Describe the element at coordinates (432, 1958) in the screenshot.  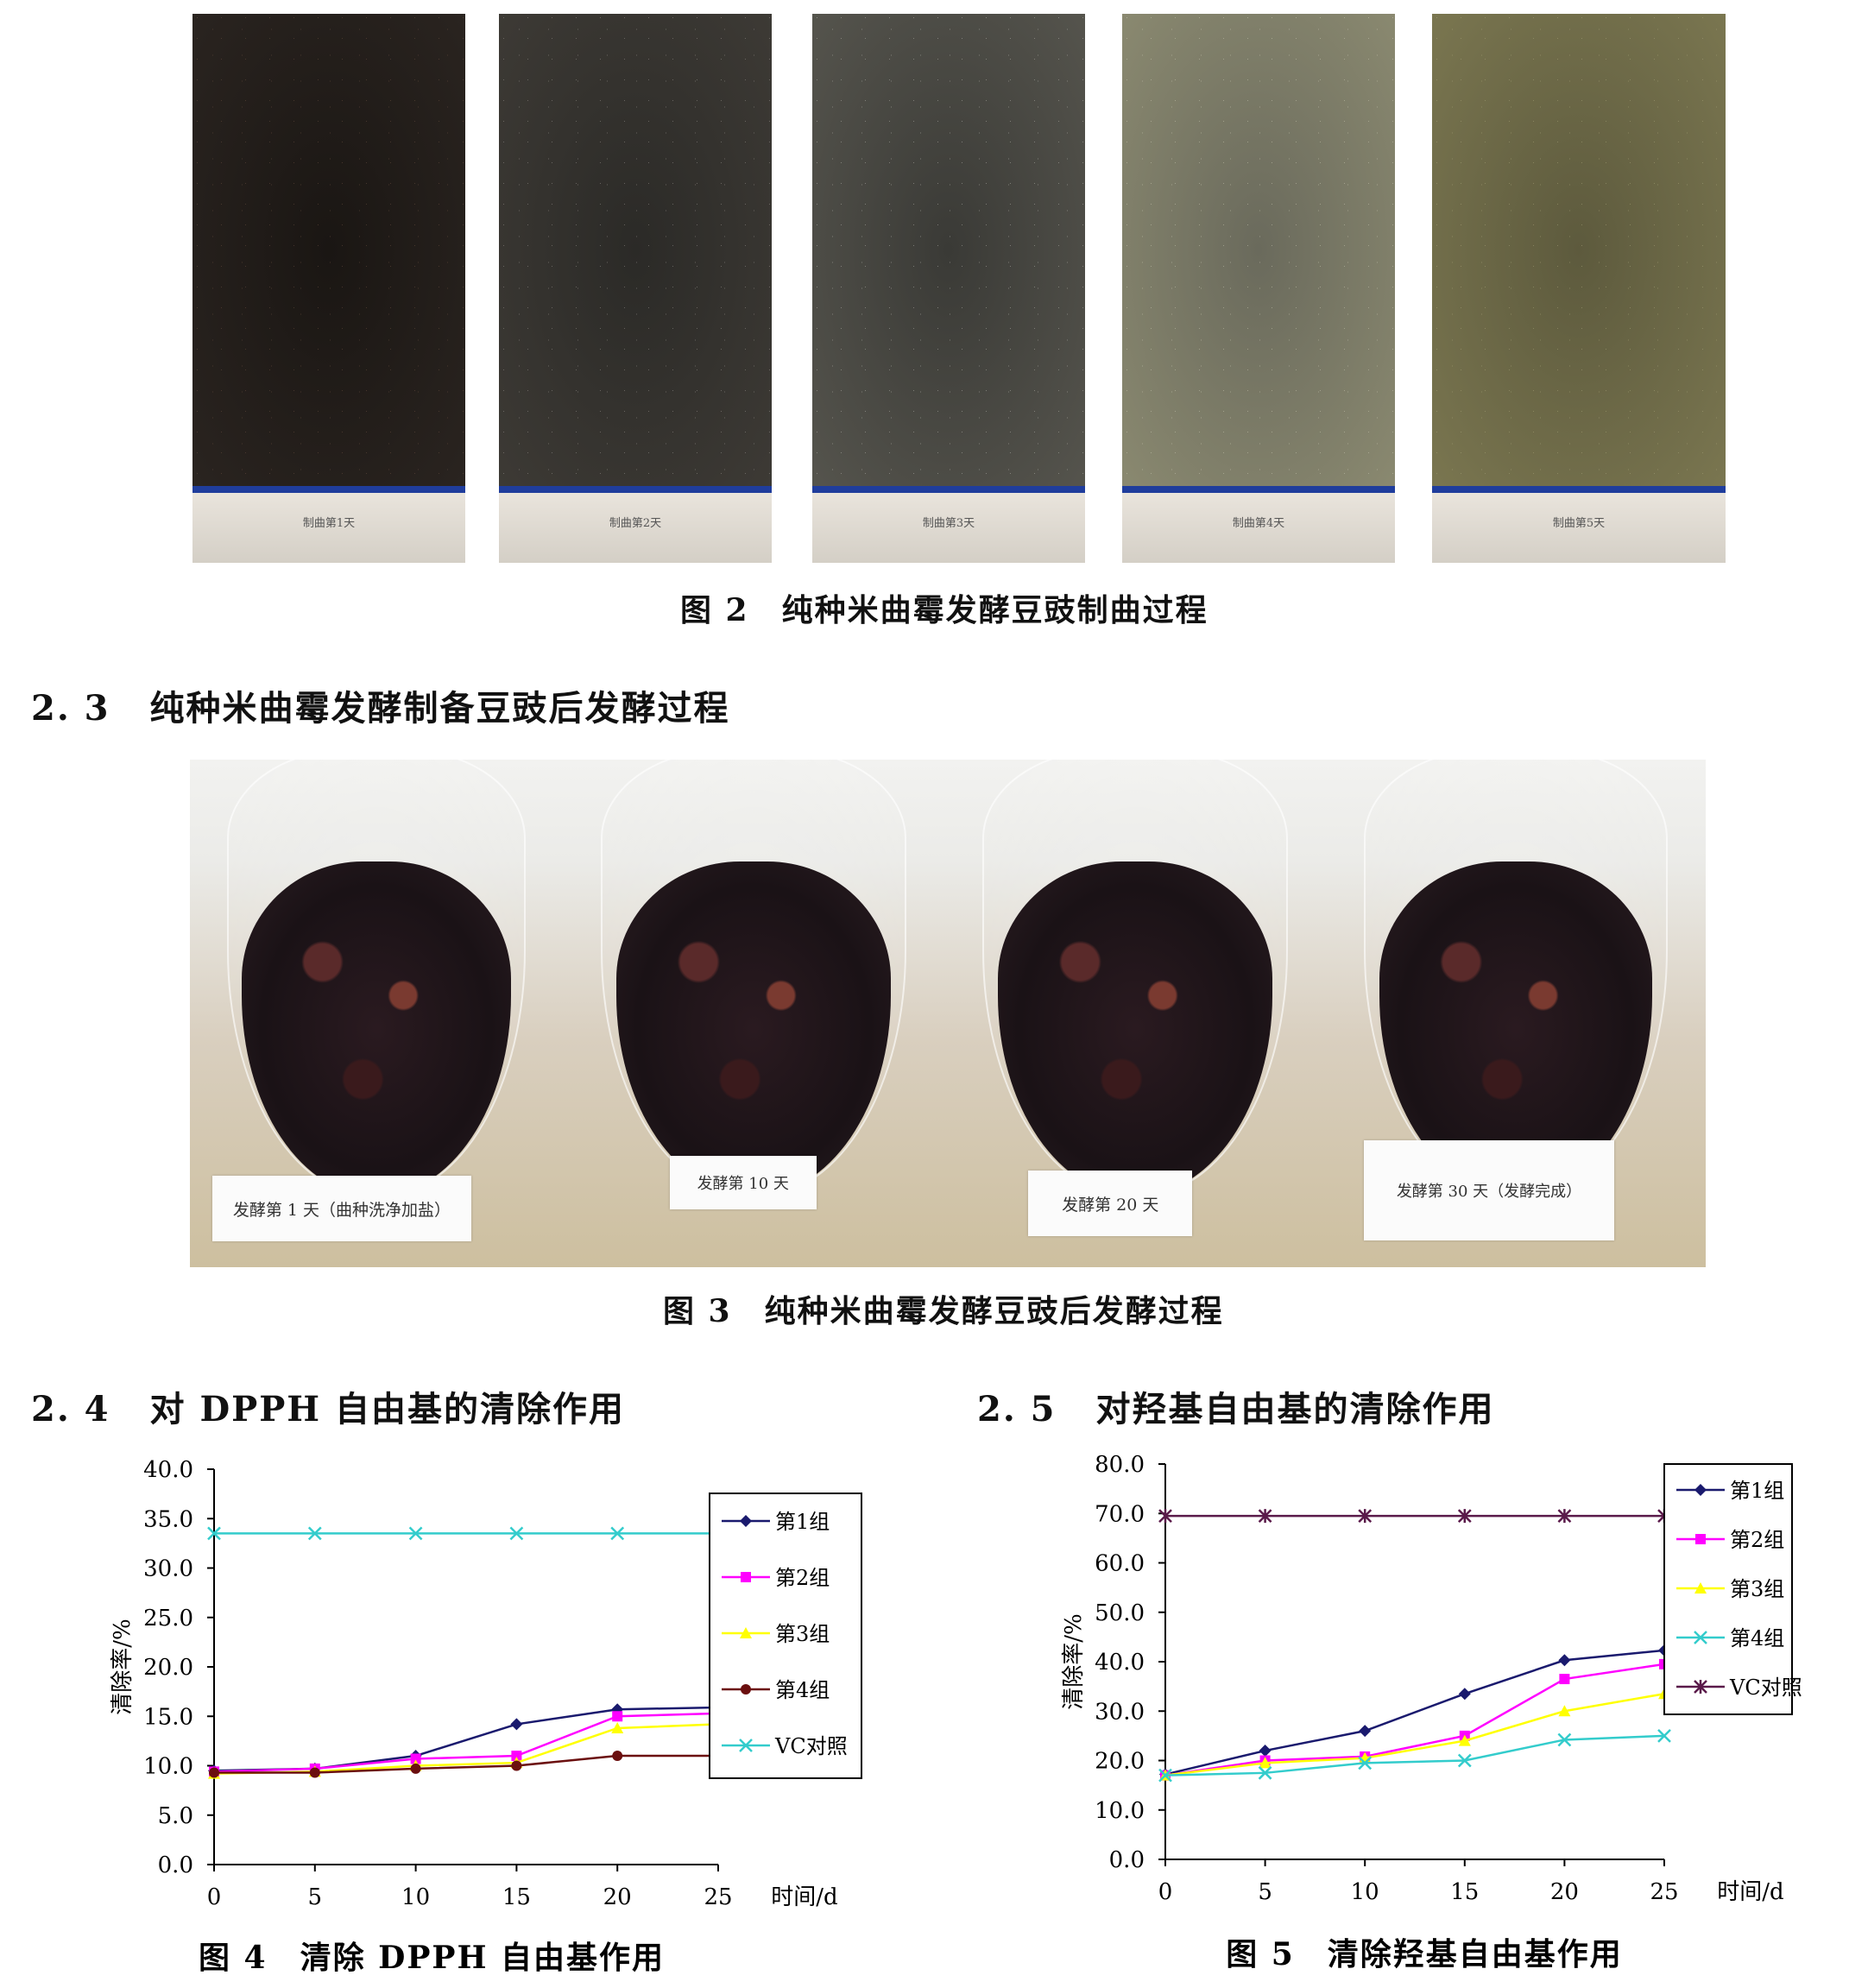
I see `figure-caption: 图 4 清除 DPPH 自由基作用` at that location.